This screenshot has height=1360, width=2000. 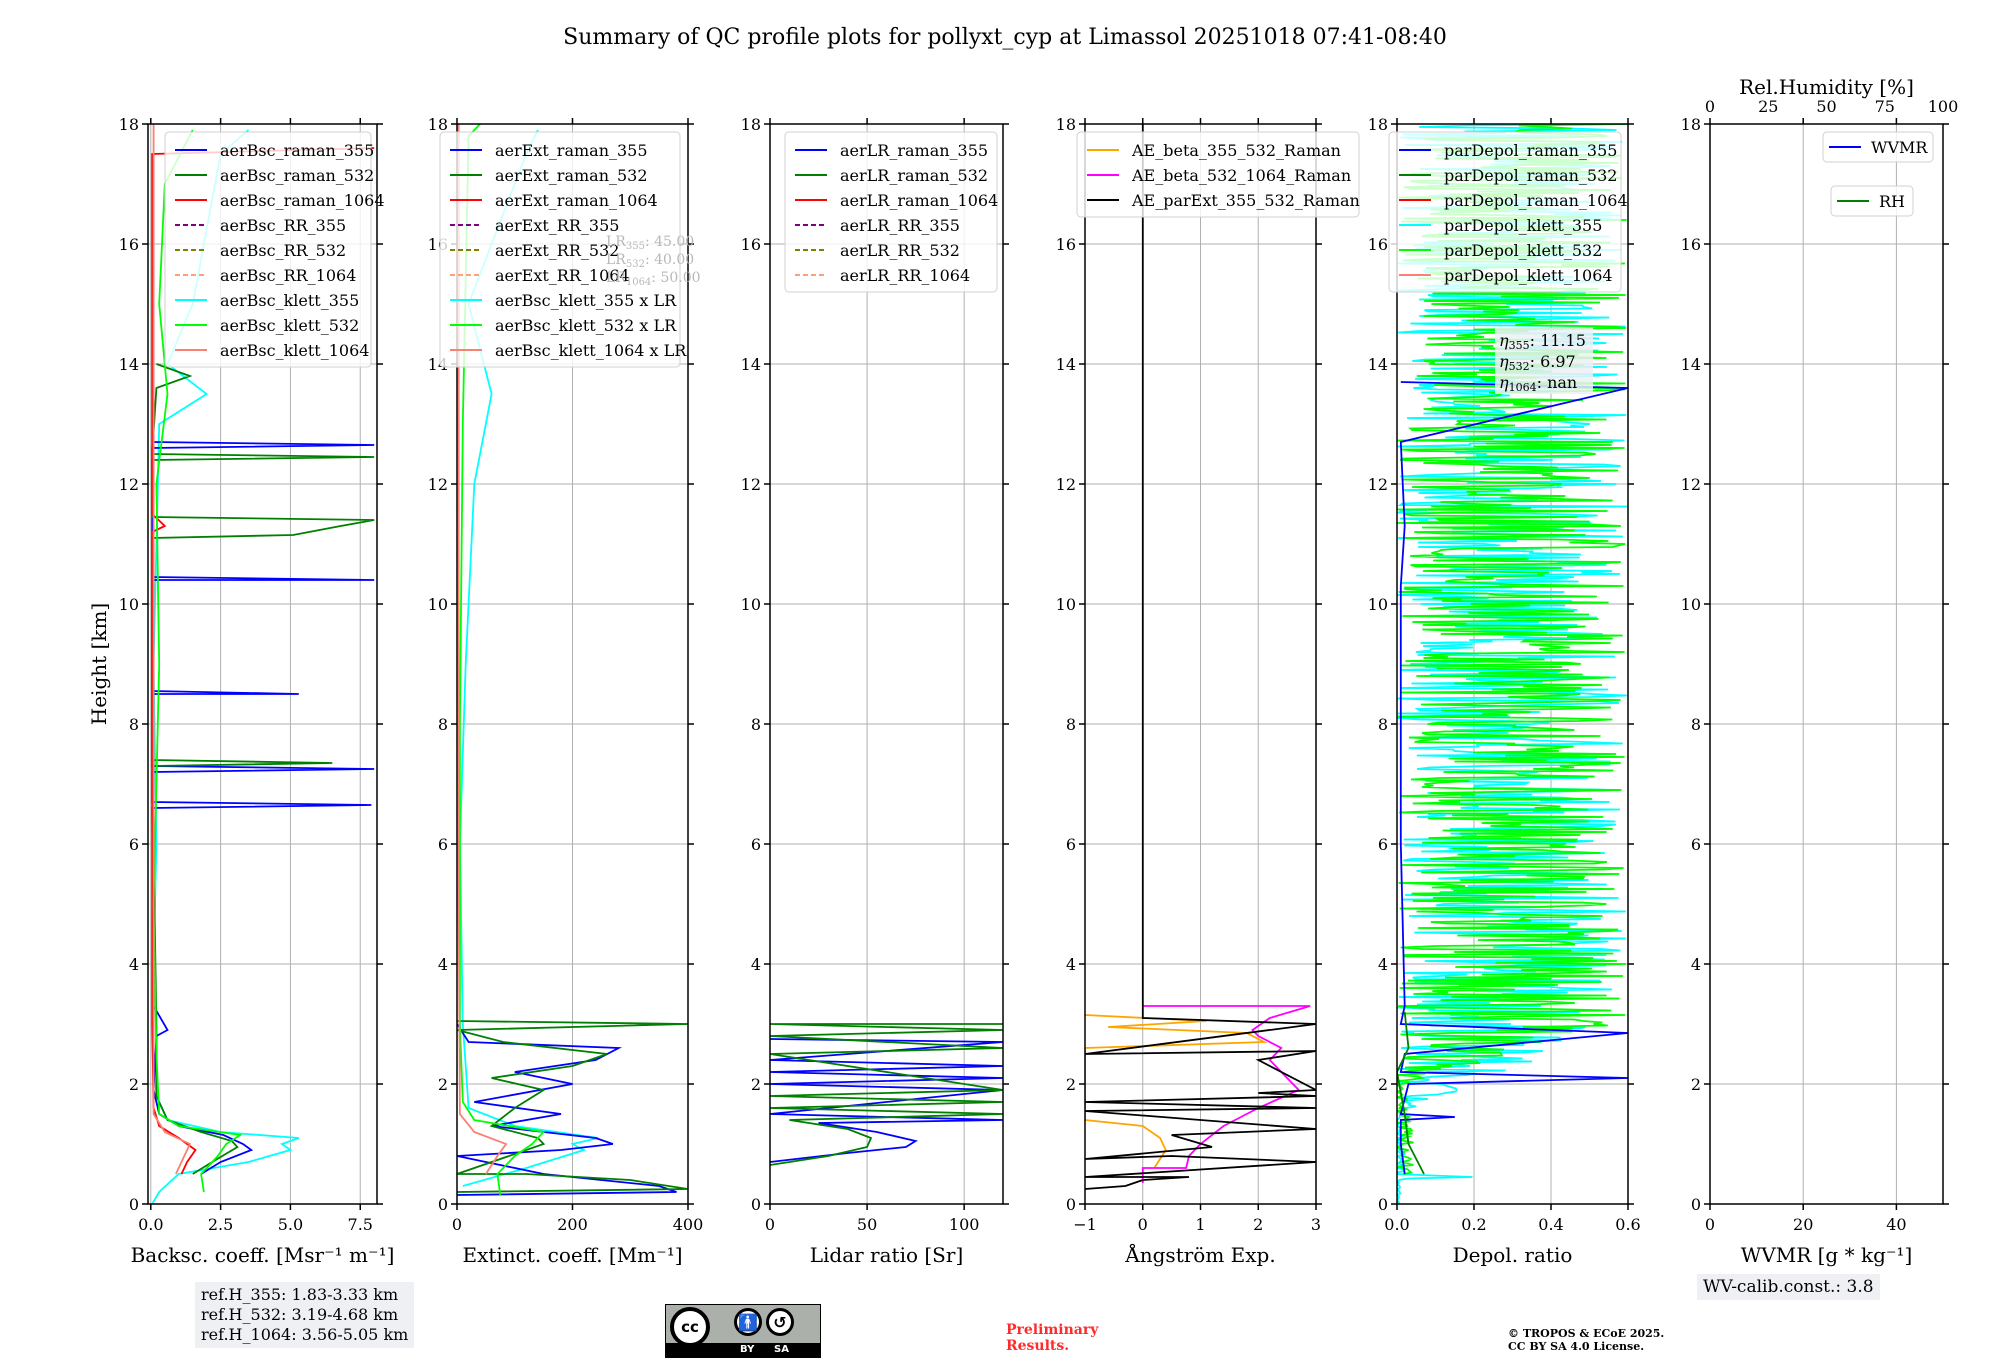 What do you see at coordinates (919, 200) in the screenshot?
I see `legend-label: aerLR_raman_1064` at bounding box center [919, 200].